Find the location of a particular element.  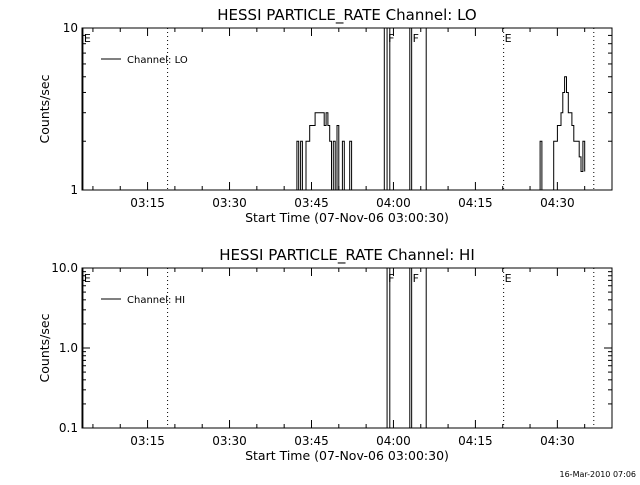

panel-2-x-tick-label: 04:30 is located at coordinates (557, 441).